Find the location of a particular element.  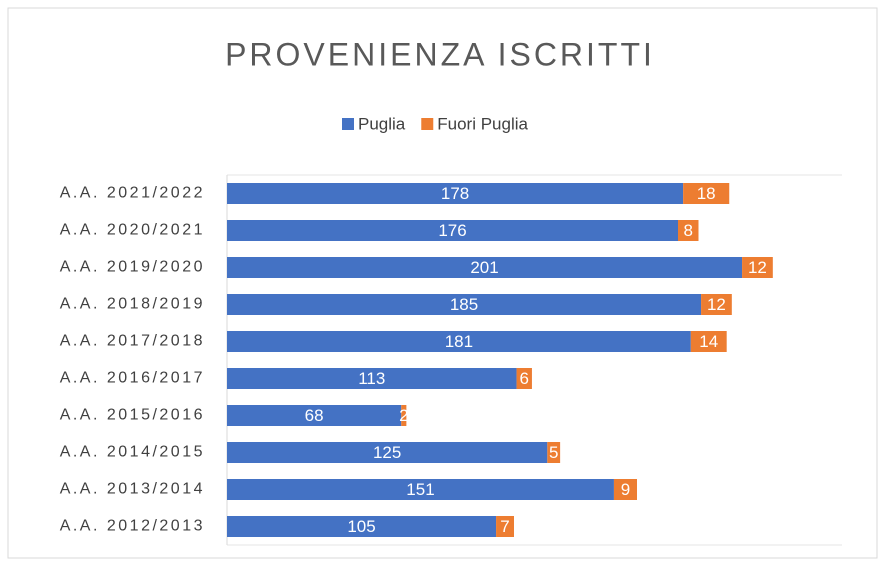

data-label: 14 is located at coordinates (708, 341).